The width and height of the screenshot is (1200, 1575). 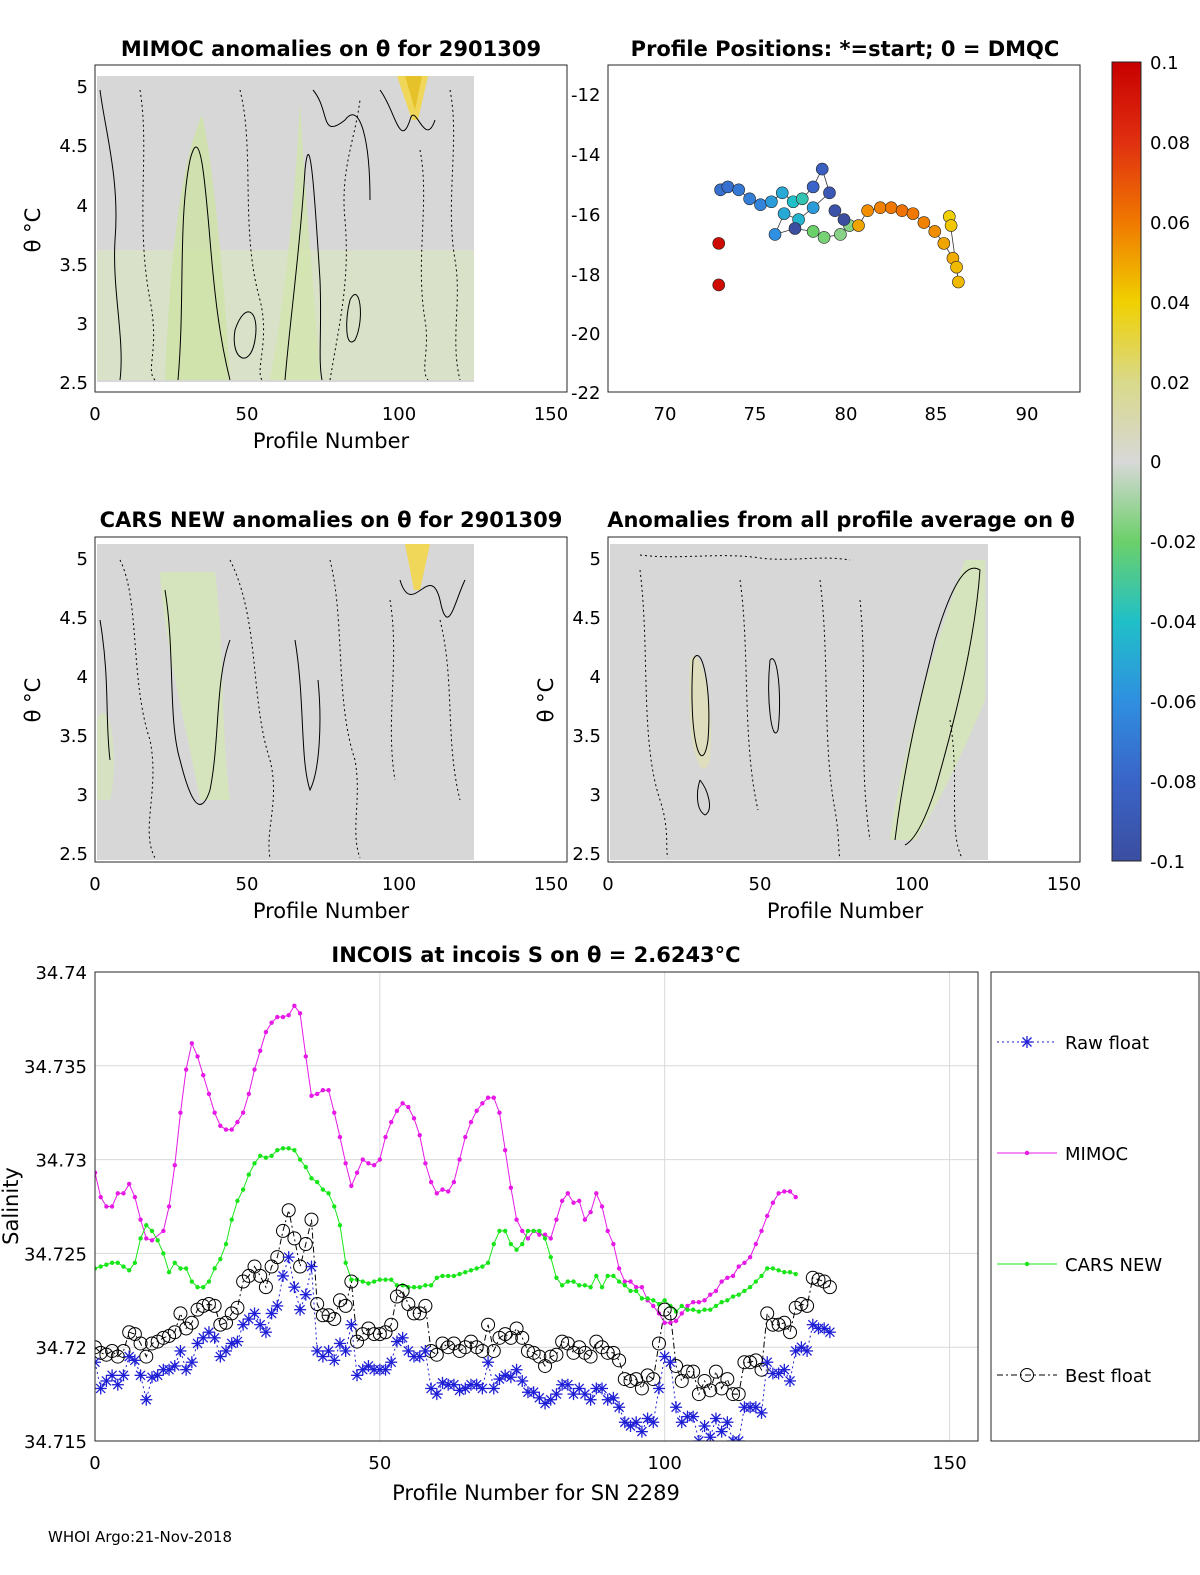 I want to click on cars-ytick: 4.5, so click(x=73, y=618).